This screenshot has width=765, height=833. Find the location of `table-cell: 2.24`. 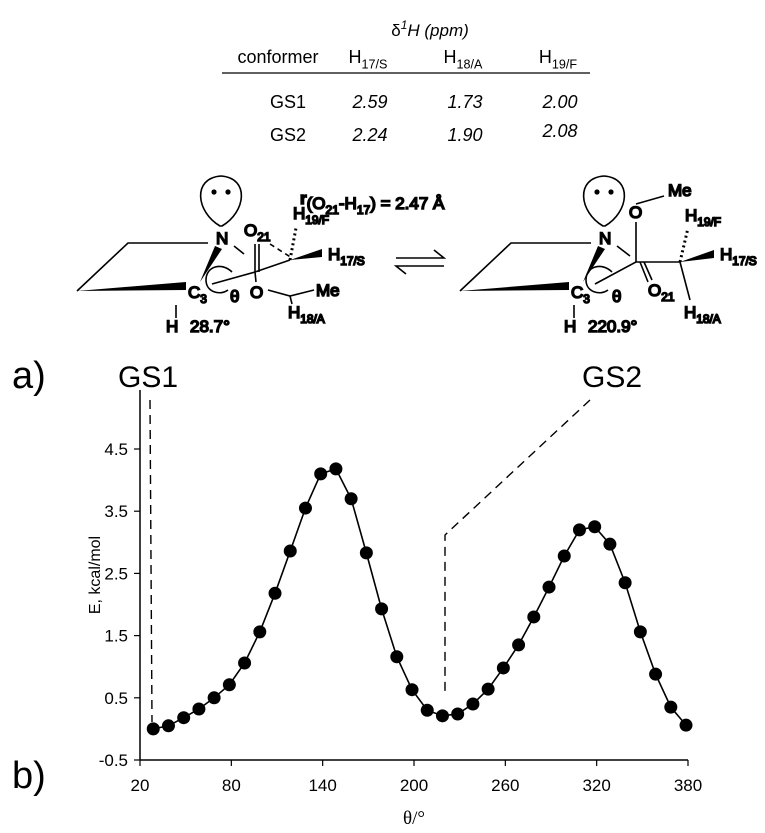

table-cell: 2.24 is located at coordinates (369, 135).